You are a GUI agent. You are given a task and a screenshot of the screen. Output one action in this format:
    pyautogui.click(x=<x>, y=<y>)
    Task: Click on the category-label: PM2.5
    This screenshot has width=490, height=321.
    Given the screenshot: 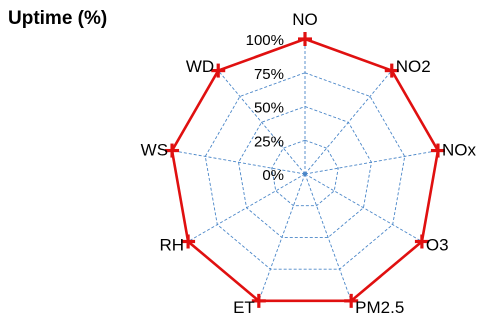 What is the action you would take?
    pyautogui.click(x=379, y=307)
    